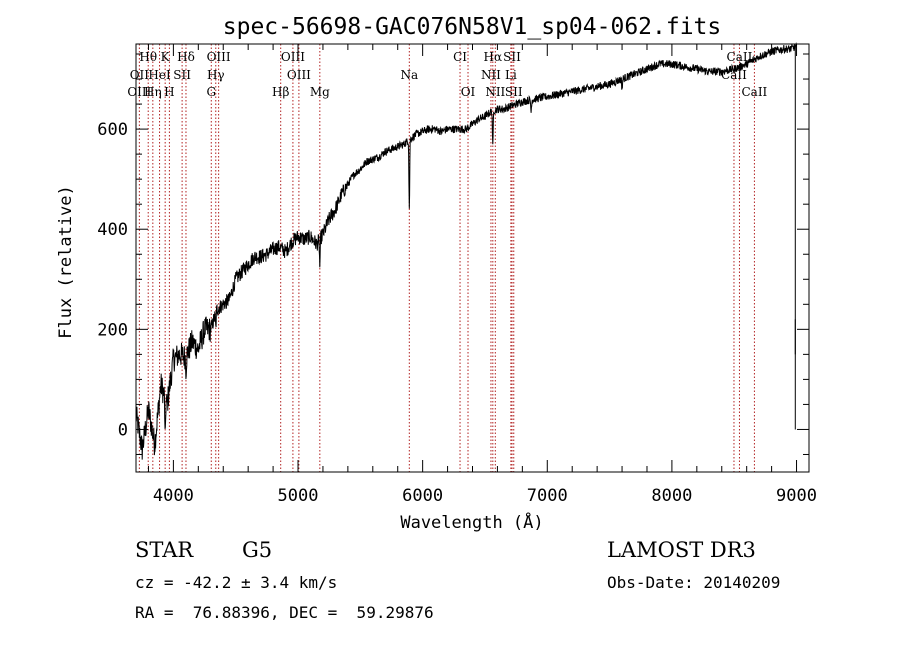  What do you see at coordinates (493, 57) in the screenshot?
I see `line-label: Hα` at bounding box center [493, 57].